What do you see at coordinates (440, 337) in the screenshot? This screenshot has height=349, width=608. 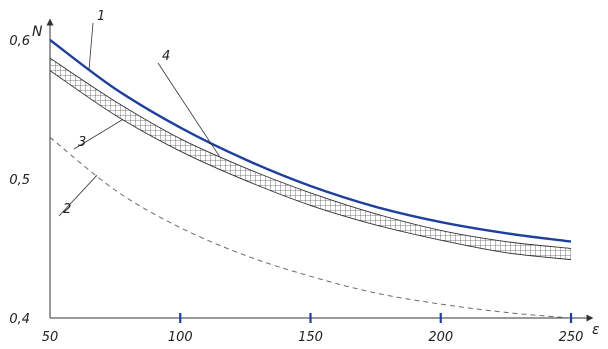 I see `x-tick-label: 200` at bounding box center [440, 337].